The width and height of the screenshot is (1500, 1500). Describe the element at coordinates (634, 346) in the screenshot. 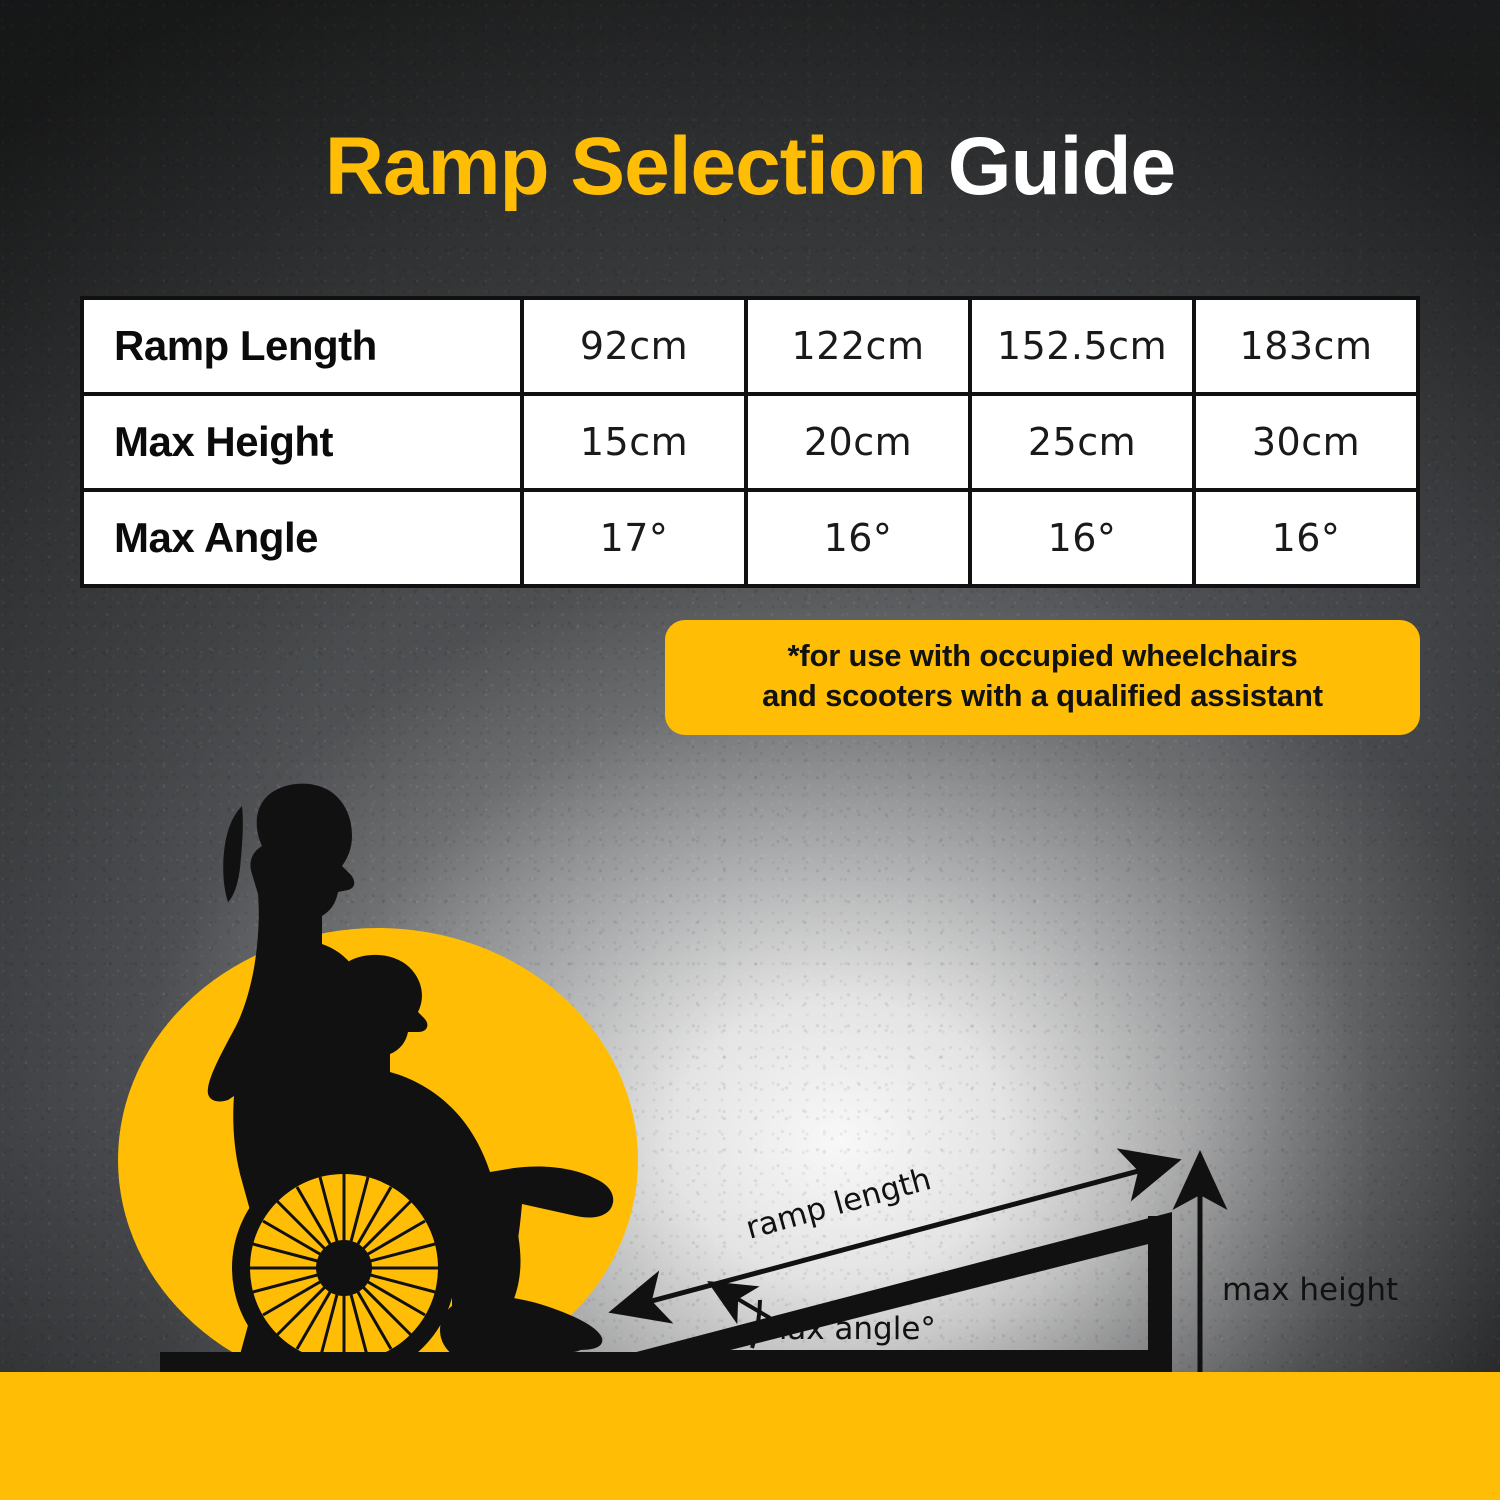

I see `cell-ramp-length-1: 92cm` at that location.